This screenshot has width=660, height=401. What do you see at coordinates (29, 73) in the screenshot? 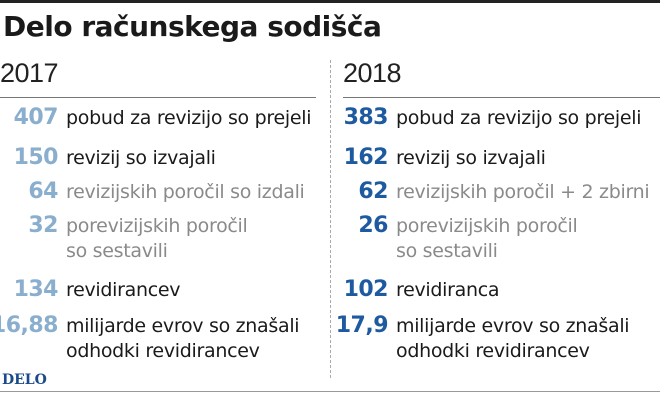
I see `year-2017-heading: 2017` at bounding box center [29, 73].